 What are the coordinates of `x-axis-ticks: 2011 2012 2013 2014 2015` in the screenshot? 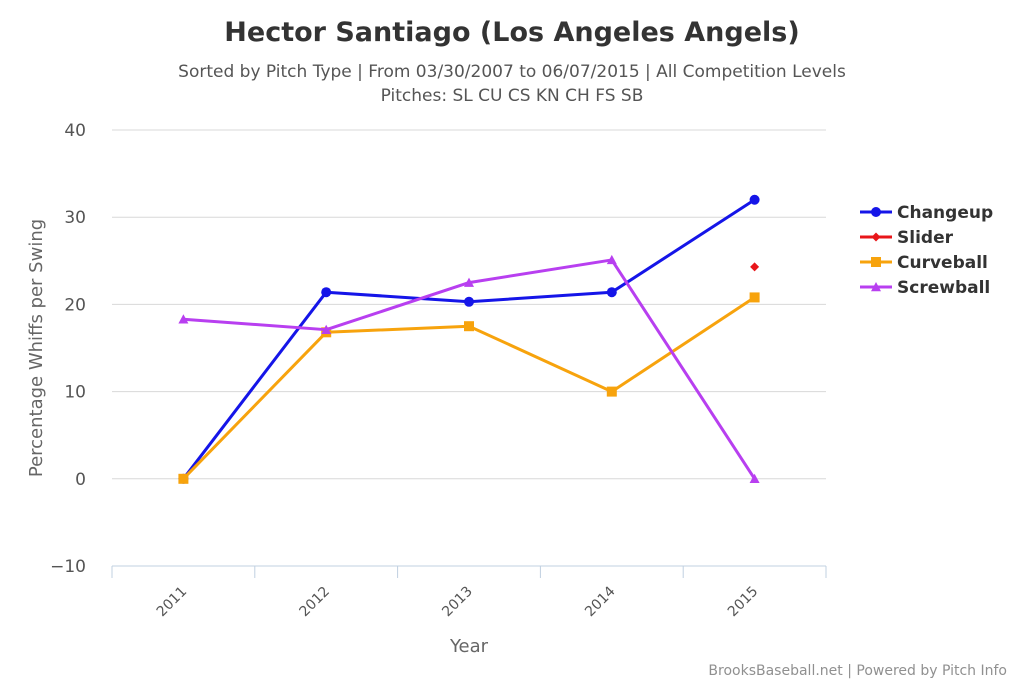 It's located at (458, 601).